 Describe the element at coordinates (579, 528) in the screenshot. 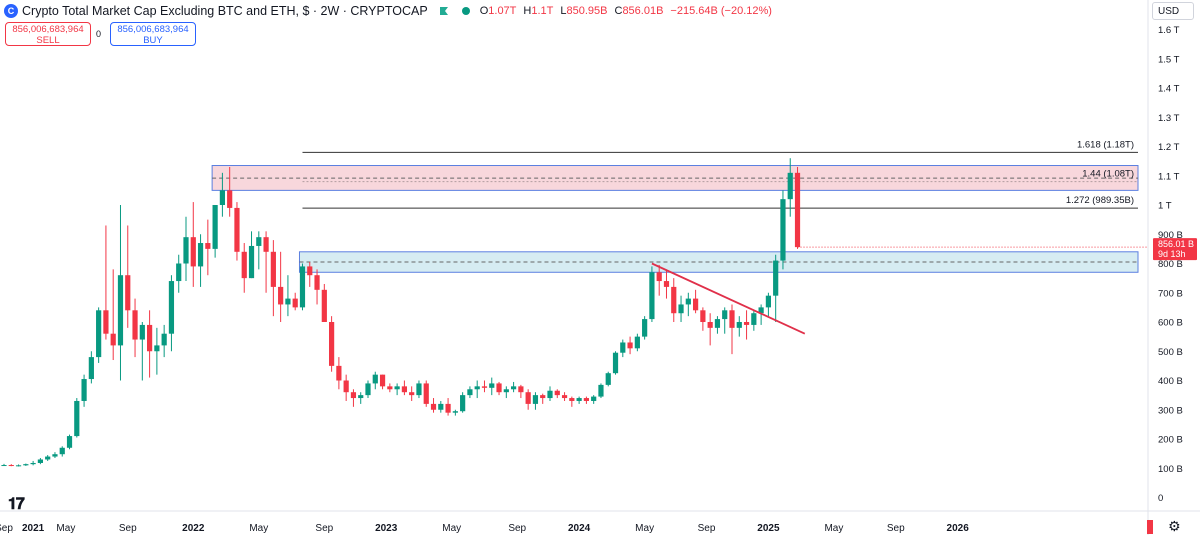

I see `time-tick-label: 2024` at that location.